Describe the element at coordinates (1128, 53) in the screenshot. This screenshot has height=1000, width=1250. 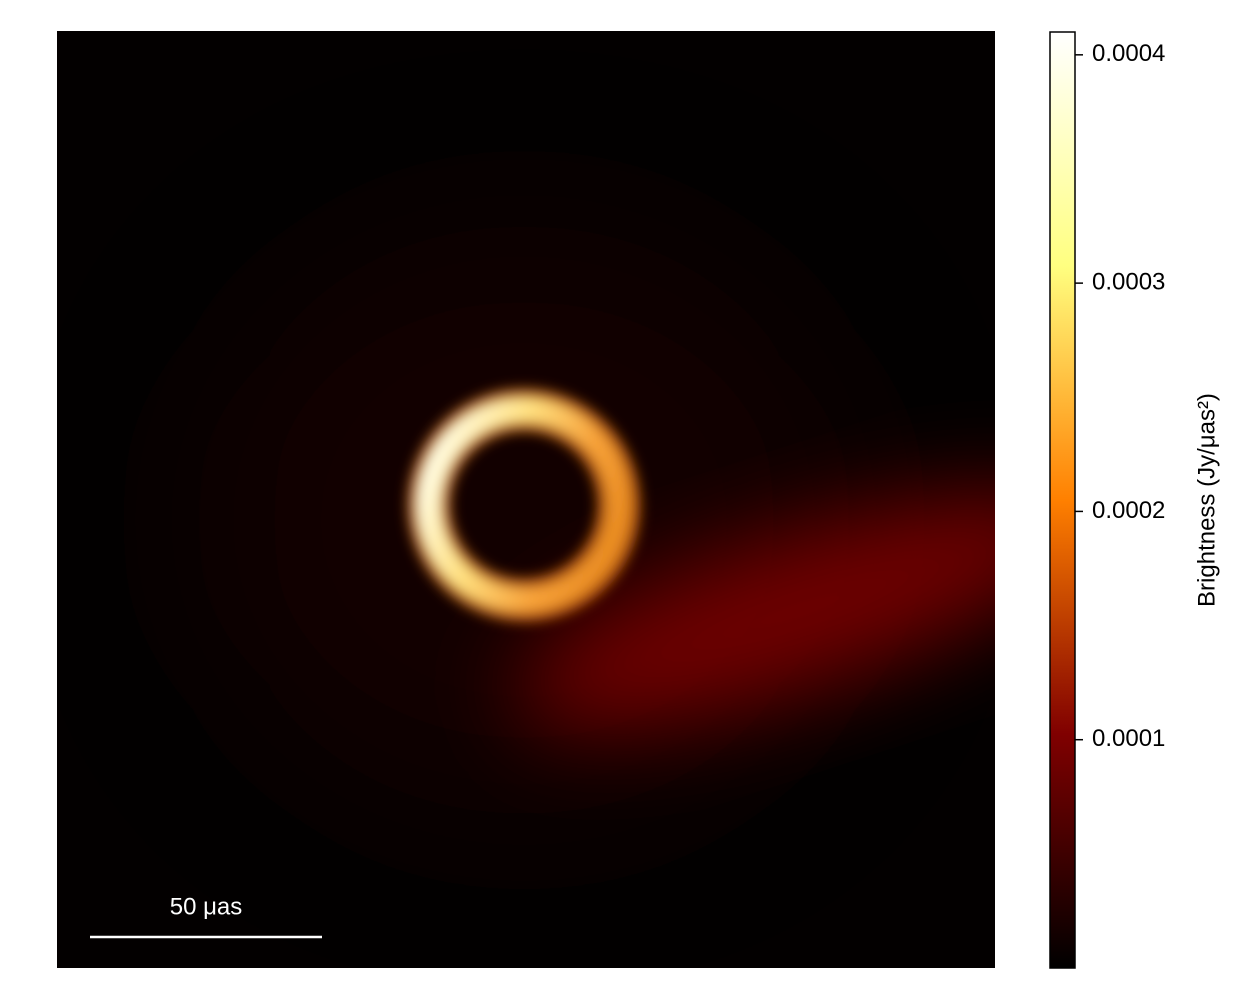
I see `colorbar-tick-label: 0.0004` at that location.